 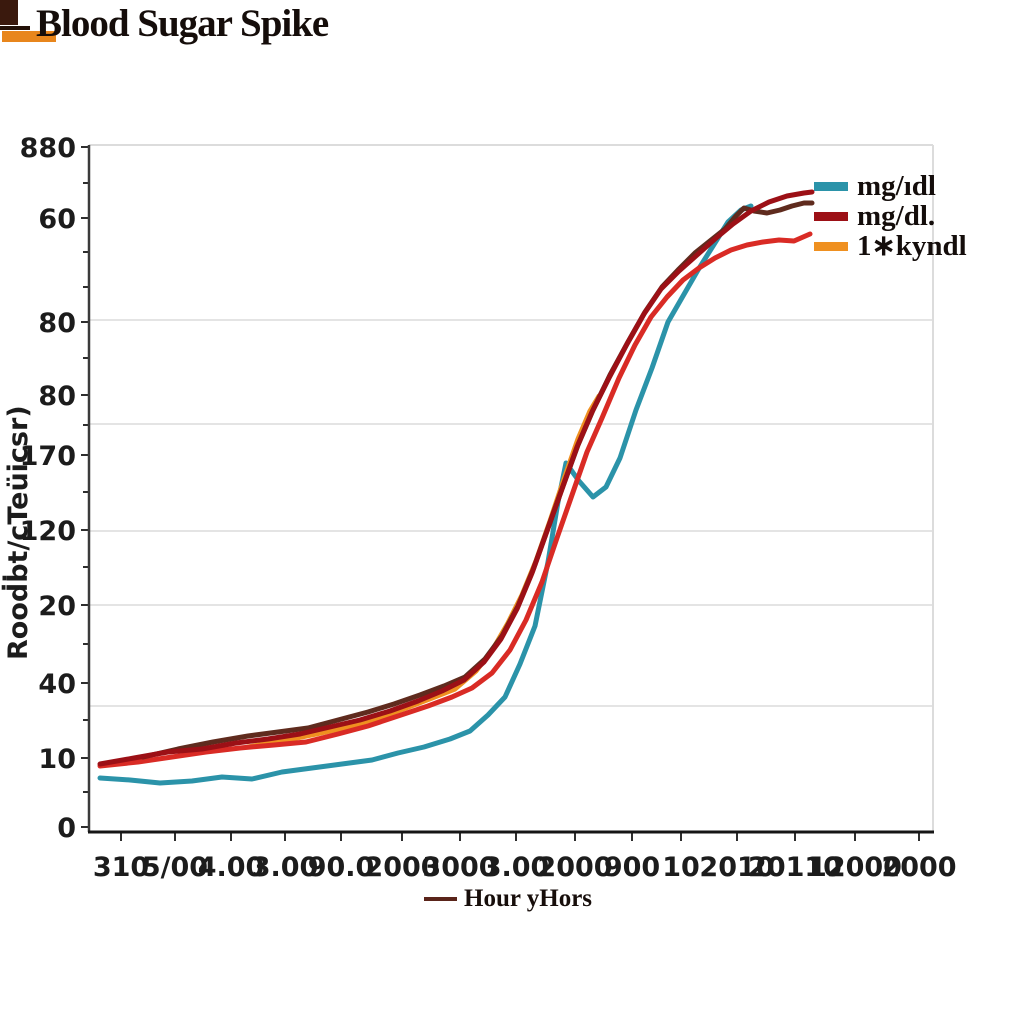 What do you see at coordinates (66, 828) in the screenshot?
I see `y-tick-label: 0` at bounding box center [66, 828].